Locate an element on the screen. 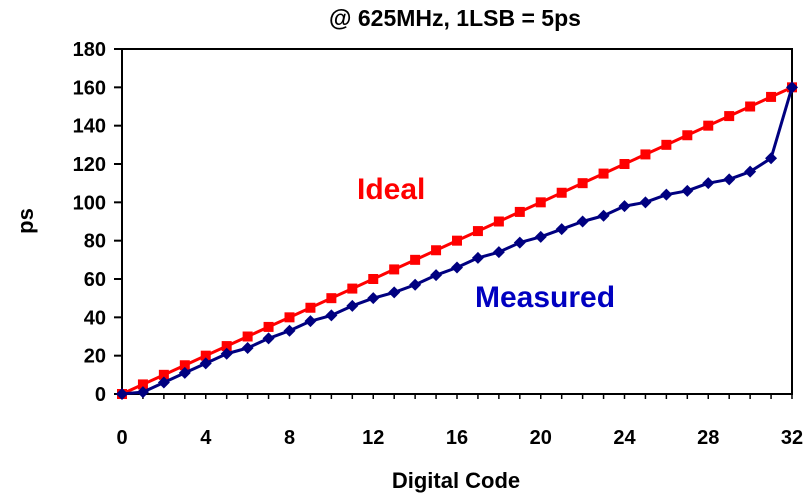 The image size is (806, 495). y-tick-label: 140 is located at coordinates (89, 127).